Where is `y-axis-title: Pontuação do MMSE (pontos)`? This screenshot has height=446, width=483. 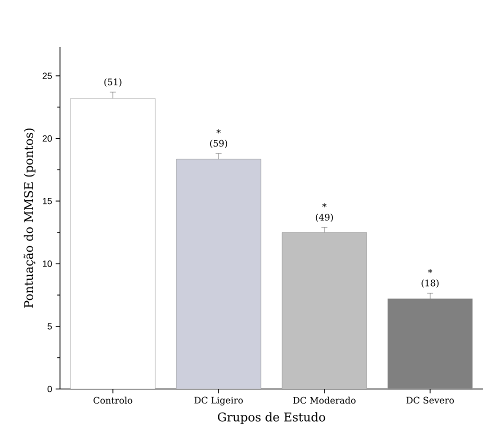
y-axis-title: Pontuação do MMSE (pontos) is located at coordinates (30, 218).